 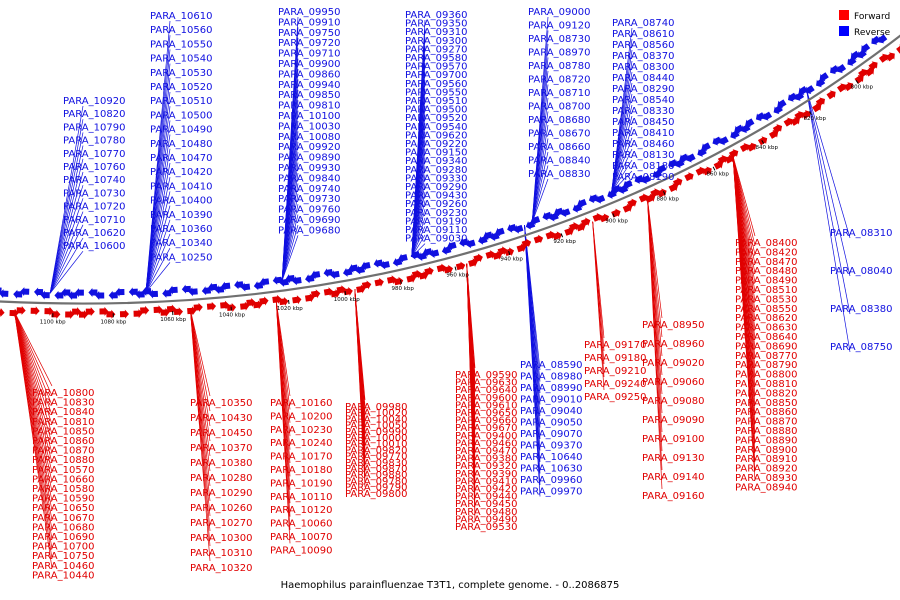 I want to click on gene-label: PARA_10640, so click(x=551, y=457).